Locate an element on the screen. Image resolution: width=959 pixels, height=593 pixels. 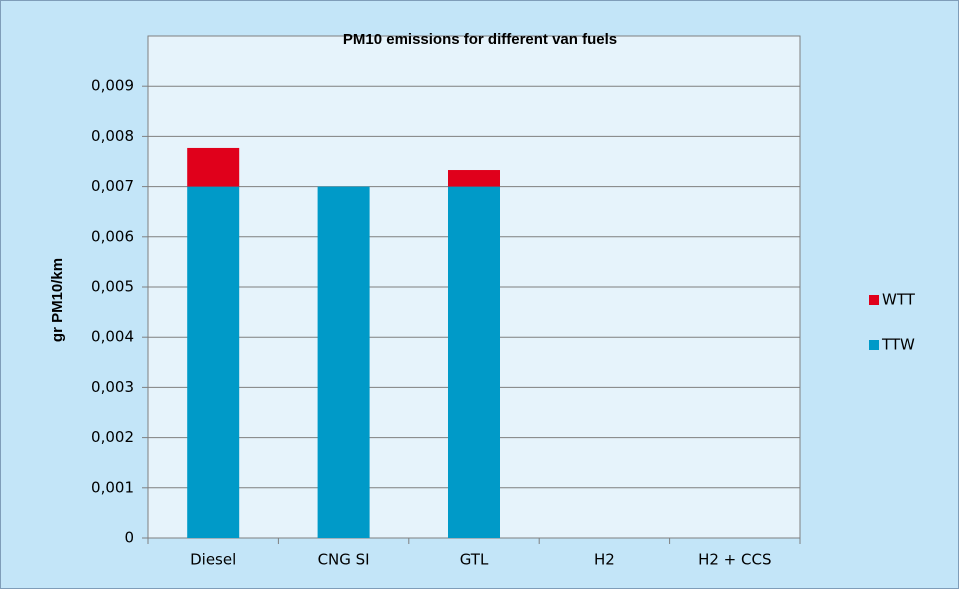
chart-title: PM10 emissions for different van fuels is located at coordinates (480, 39).